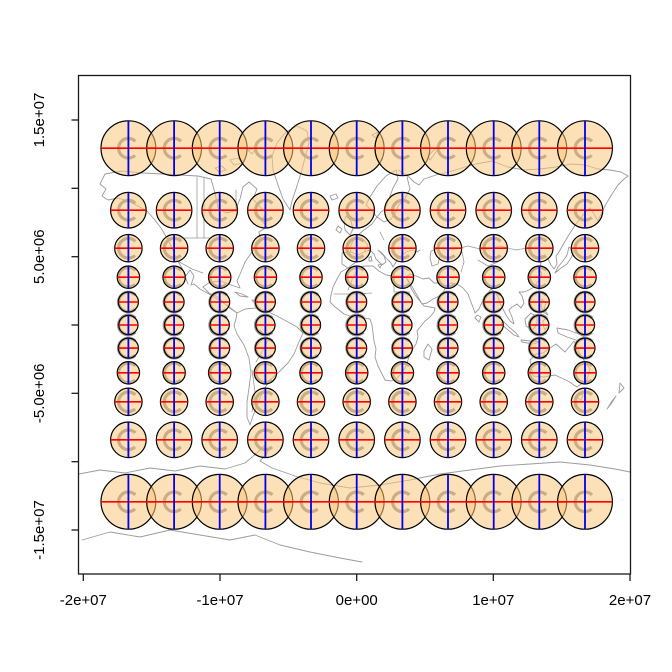  What do you see at coordinates (630, 600) in the screenshot?
I see `x-tick-label: 2e+07` at bounding box center [630, 600].